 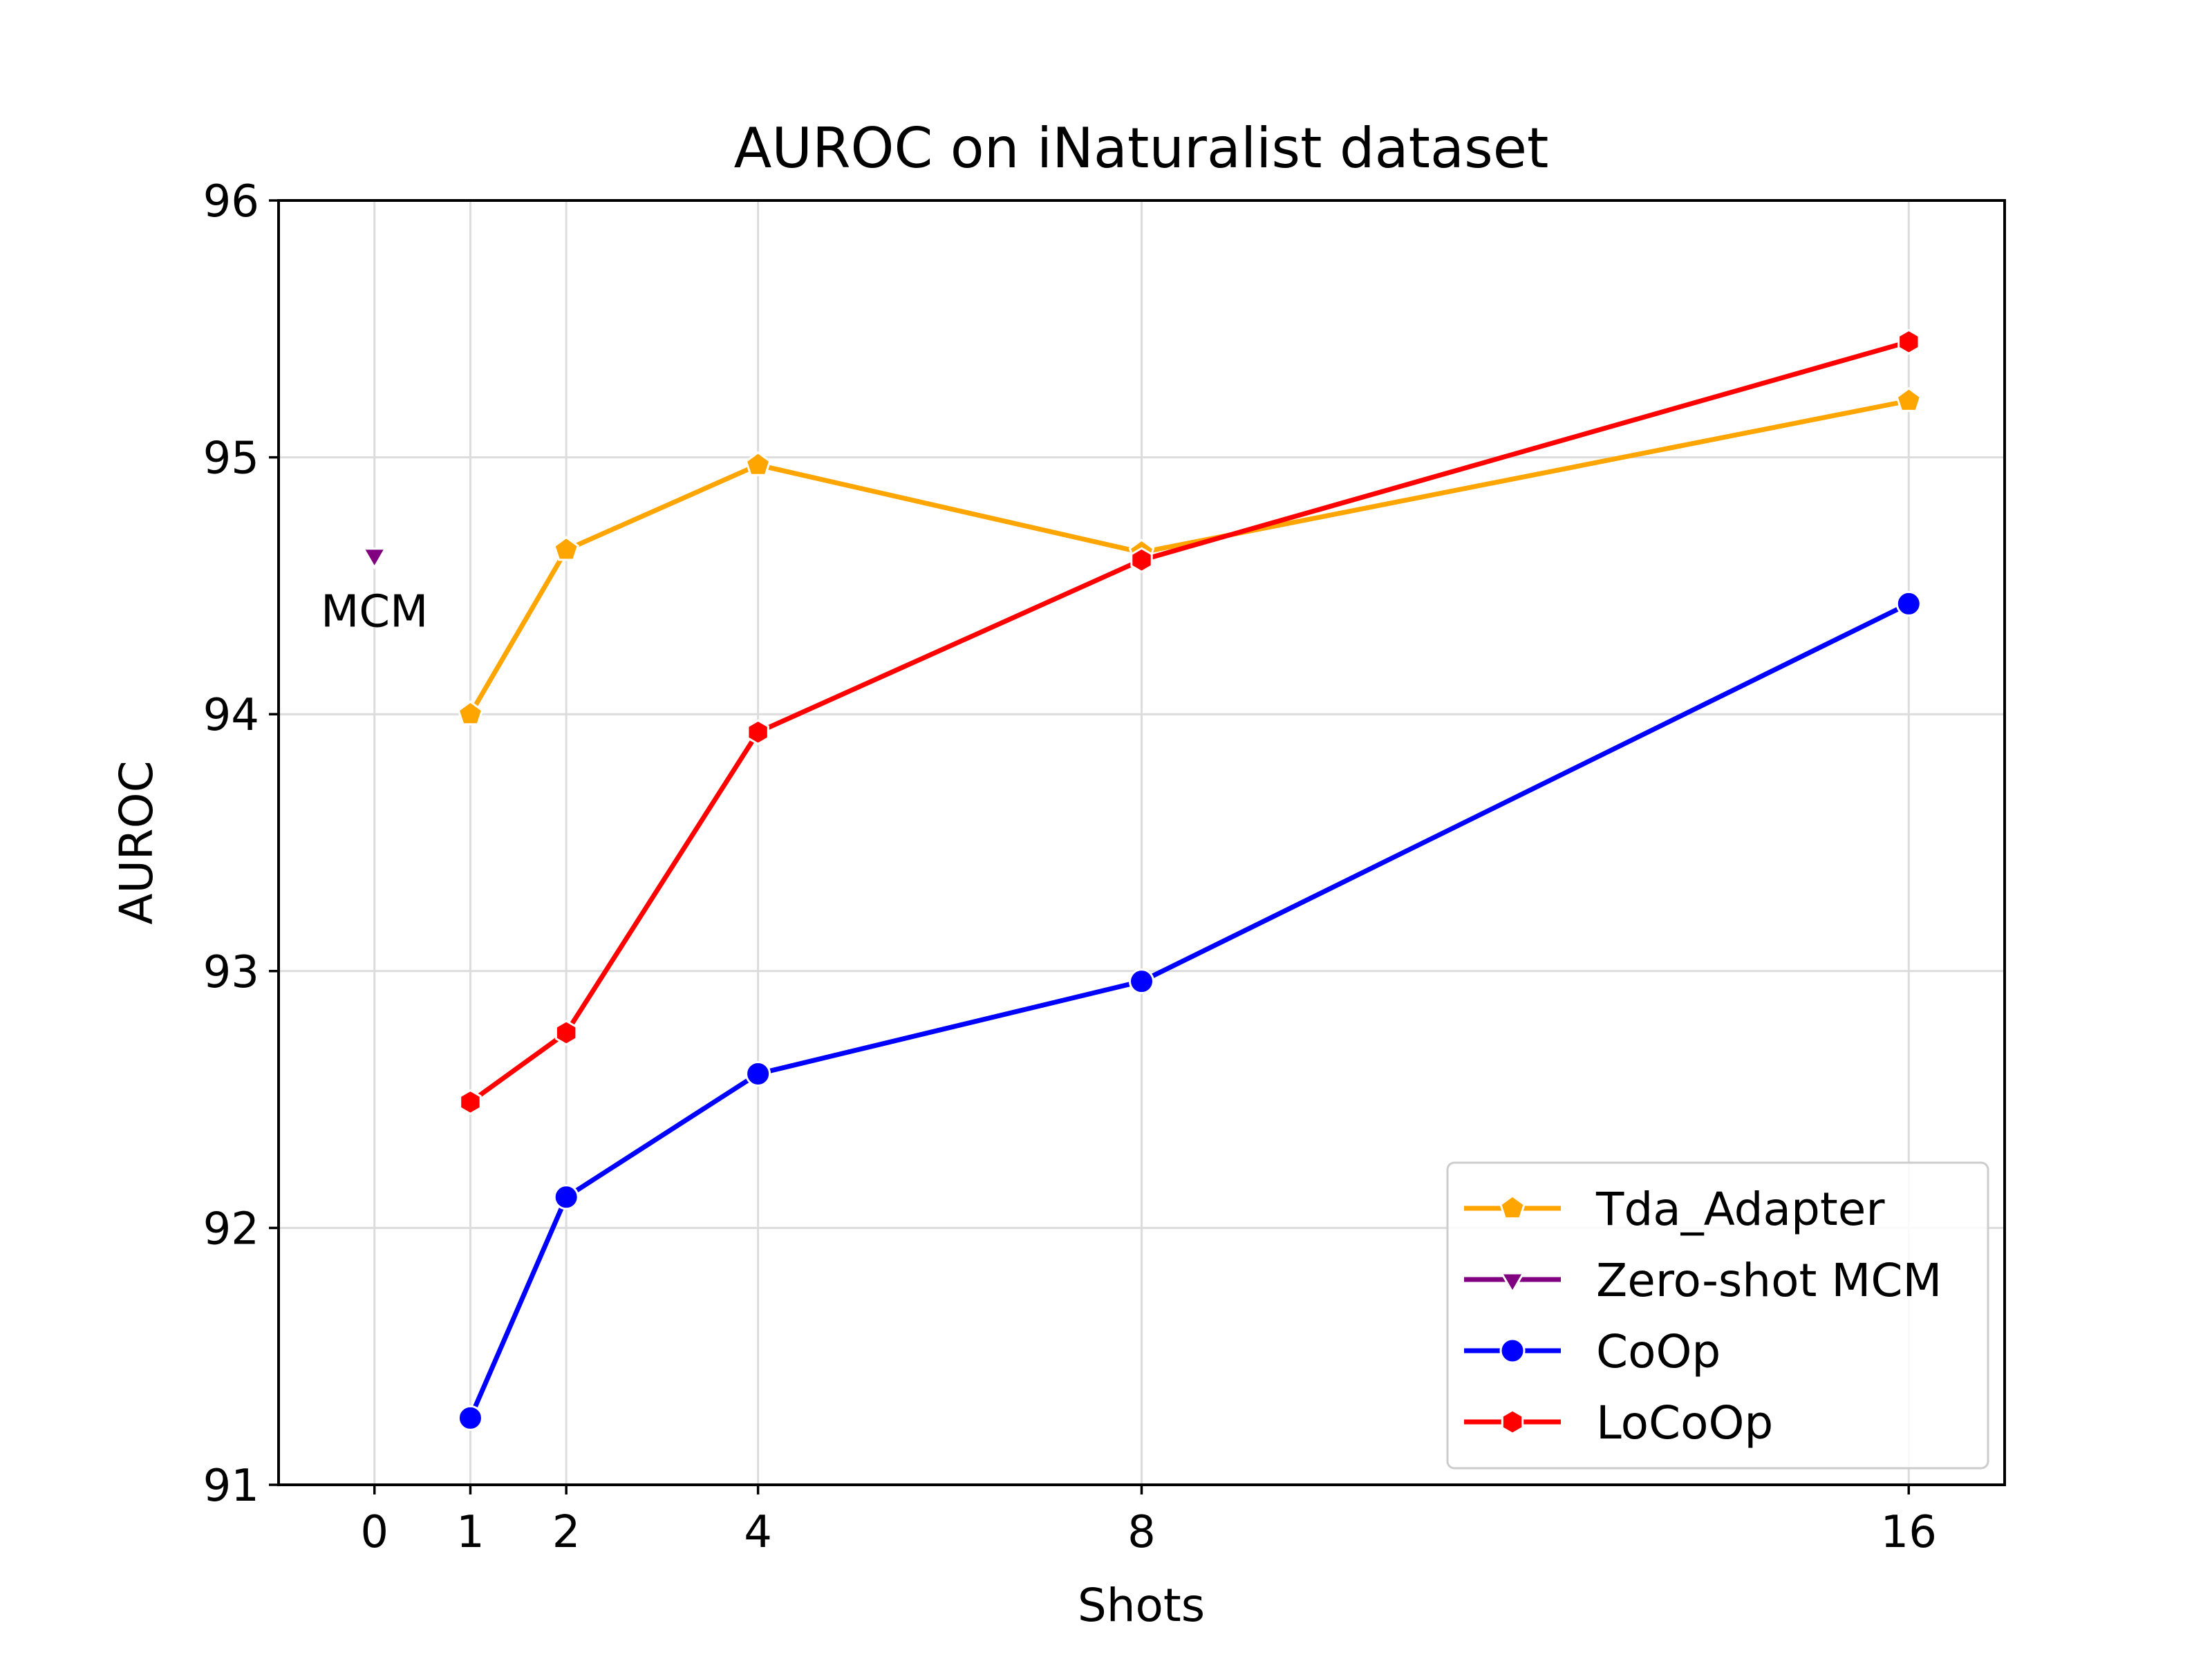 I want to click on annotations: MCM, so click(x=374, y=612).